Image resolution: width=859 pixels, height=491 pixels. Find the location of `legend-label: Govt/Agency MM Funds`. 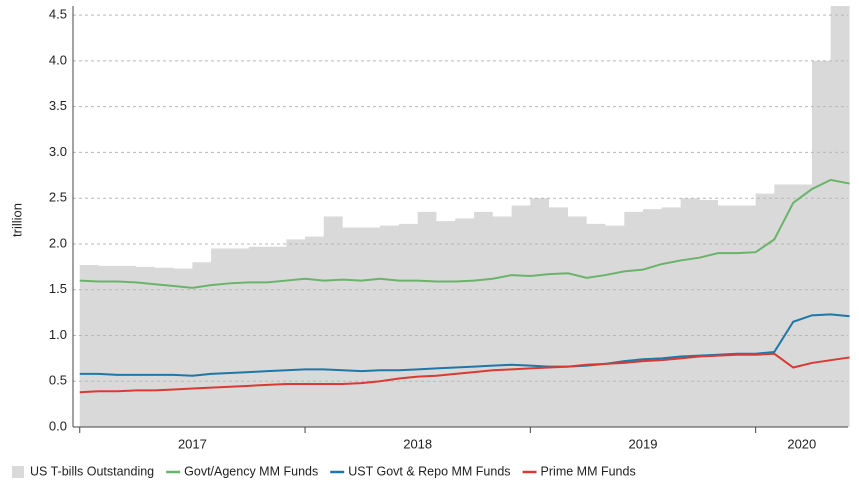

legend-label: Govt/Agency MM Funds is located at coordinates (251, 471).